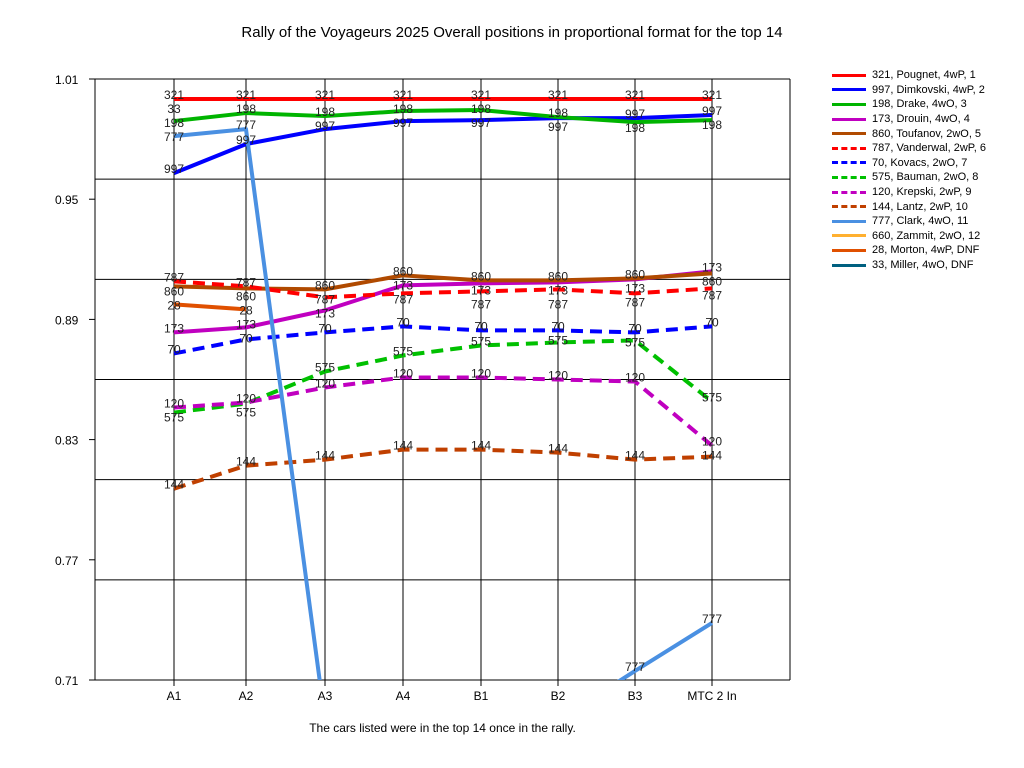  I want to click on x-tick-label: A3, so click(325, 696).